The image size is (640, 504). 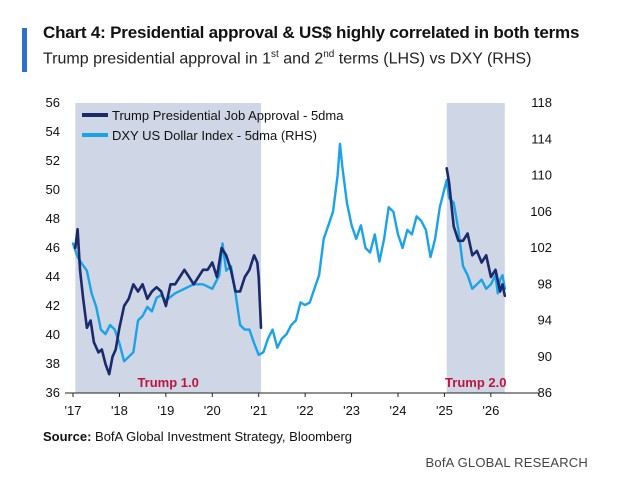 What do you see at coordinates (545, 283) in the screenshot?
I see `y-right-tick-label: 98` at bounding box center [545, 283].